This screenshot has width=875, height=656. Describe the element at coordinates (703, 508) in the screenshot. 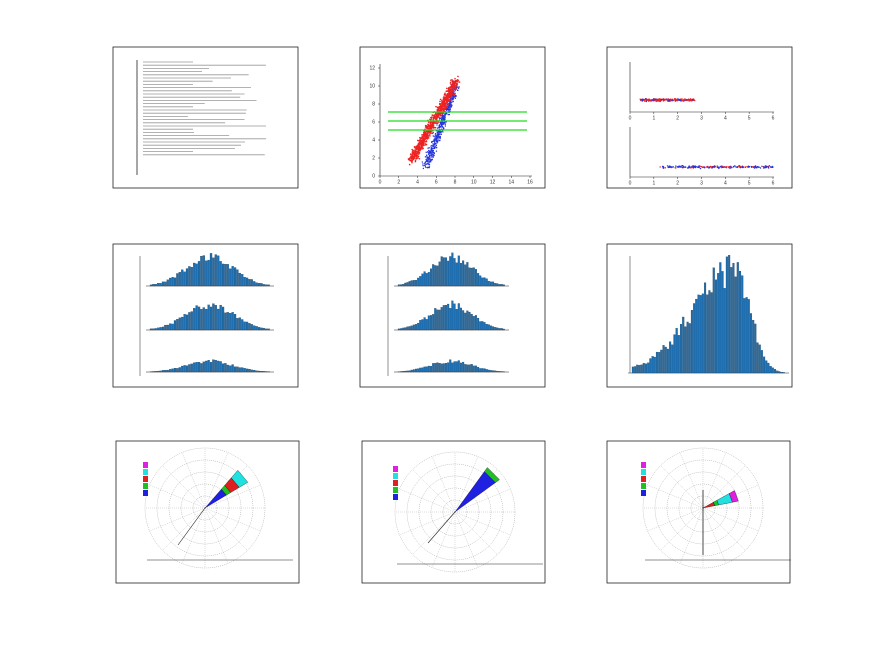

I see `rose-ring` at that location.